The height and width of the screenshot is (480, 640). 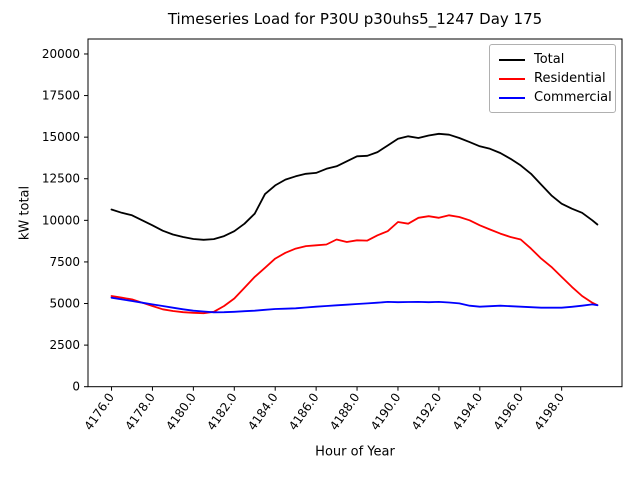 I want to click on legend: Total Residential Commercial, so click(x=552, y=78).